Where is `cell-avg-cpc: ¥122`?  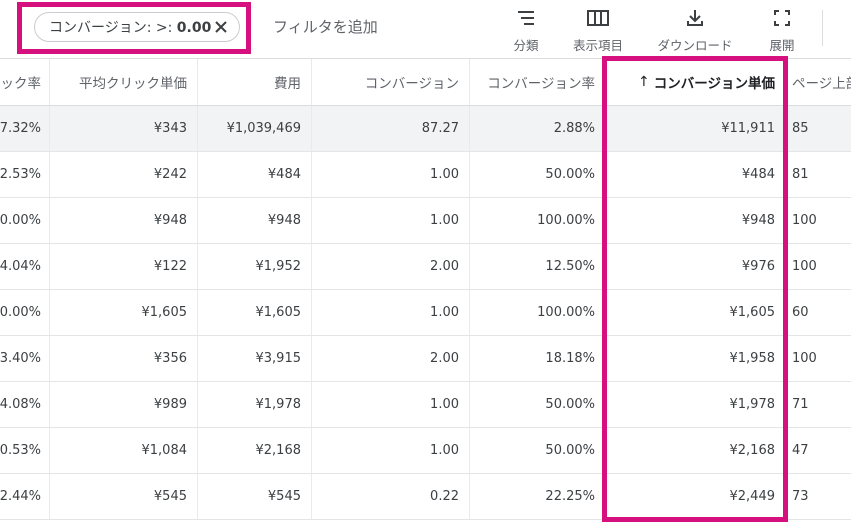
cell-avg-cpc: ¥122 is located at coordinates (124, 266).